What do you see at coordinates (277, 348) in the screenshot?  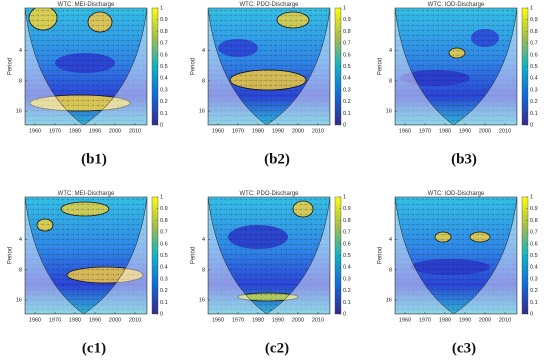 I see `panel-caption: (c2)` at bounding box center [277, 348].